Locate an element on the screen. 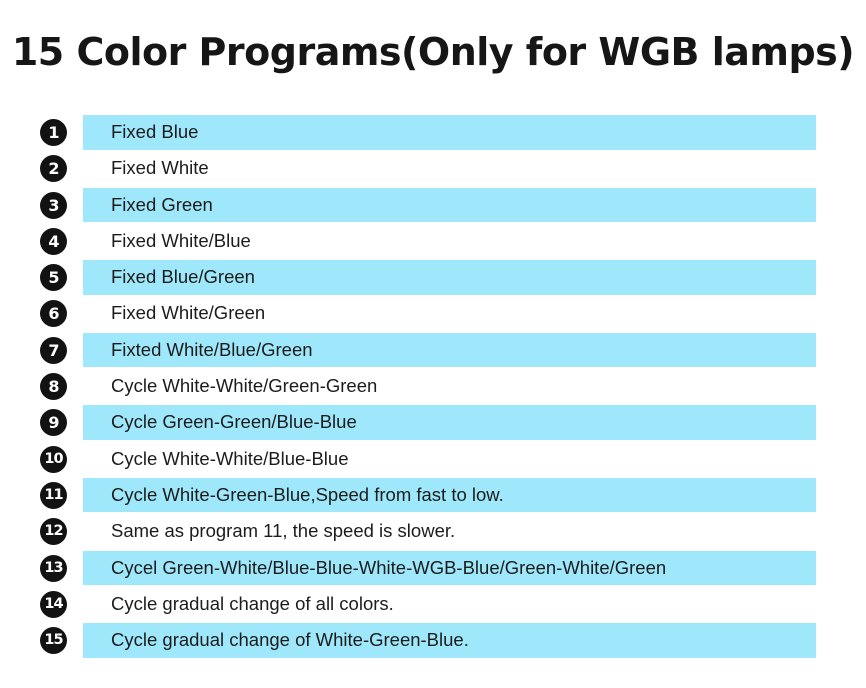 The image size is (866, 688). program-label: Fixted White/Blue/Green is located at coordinates (212, 349).